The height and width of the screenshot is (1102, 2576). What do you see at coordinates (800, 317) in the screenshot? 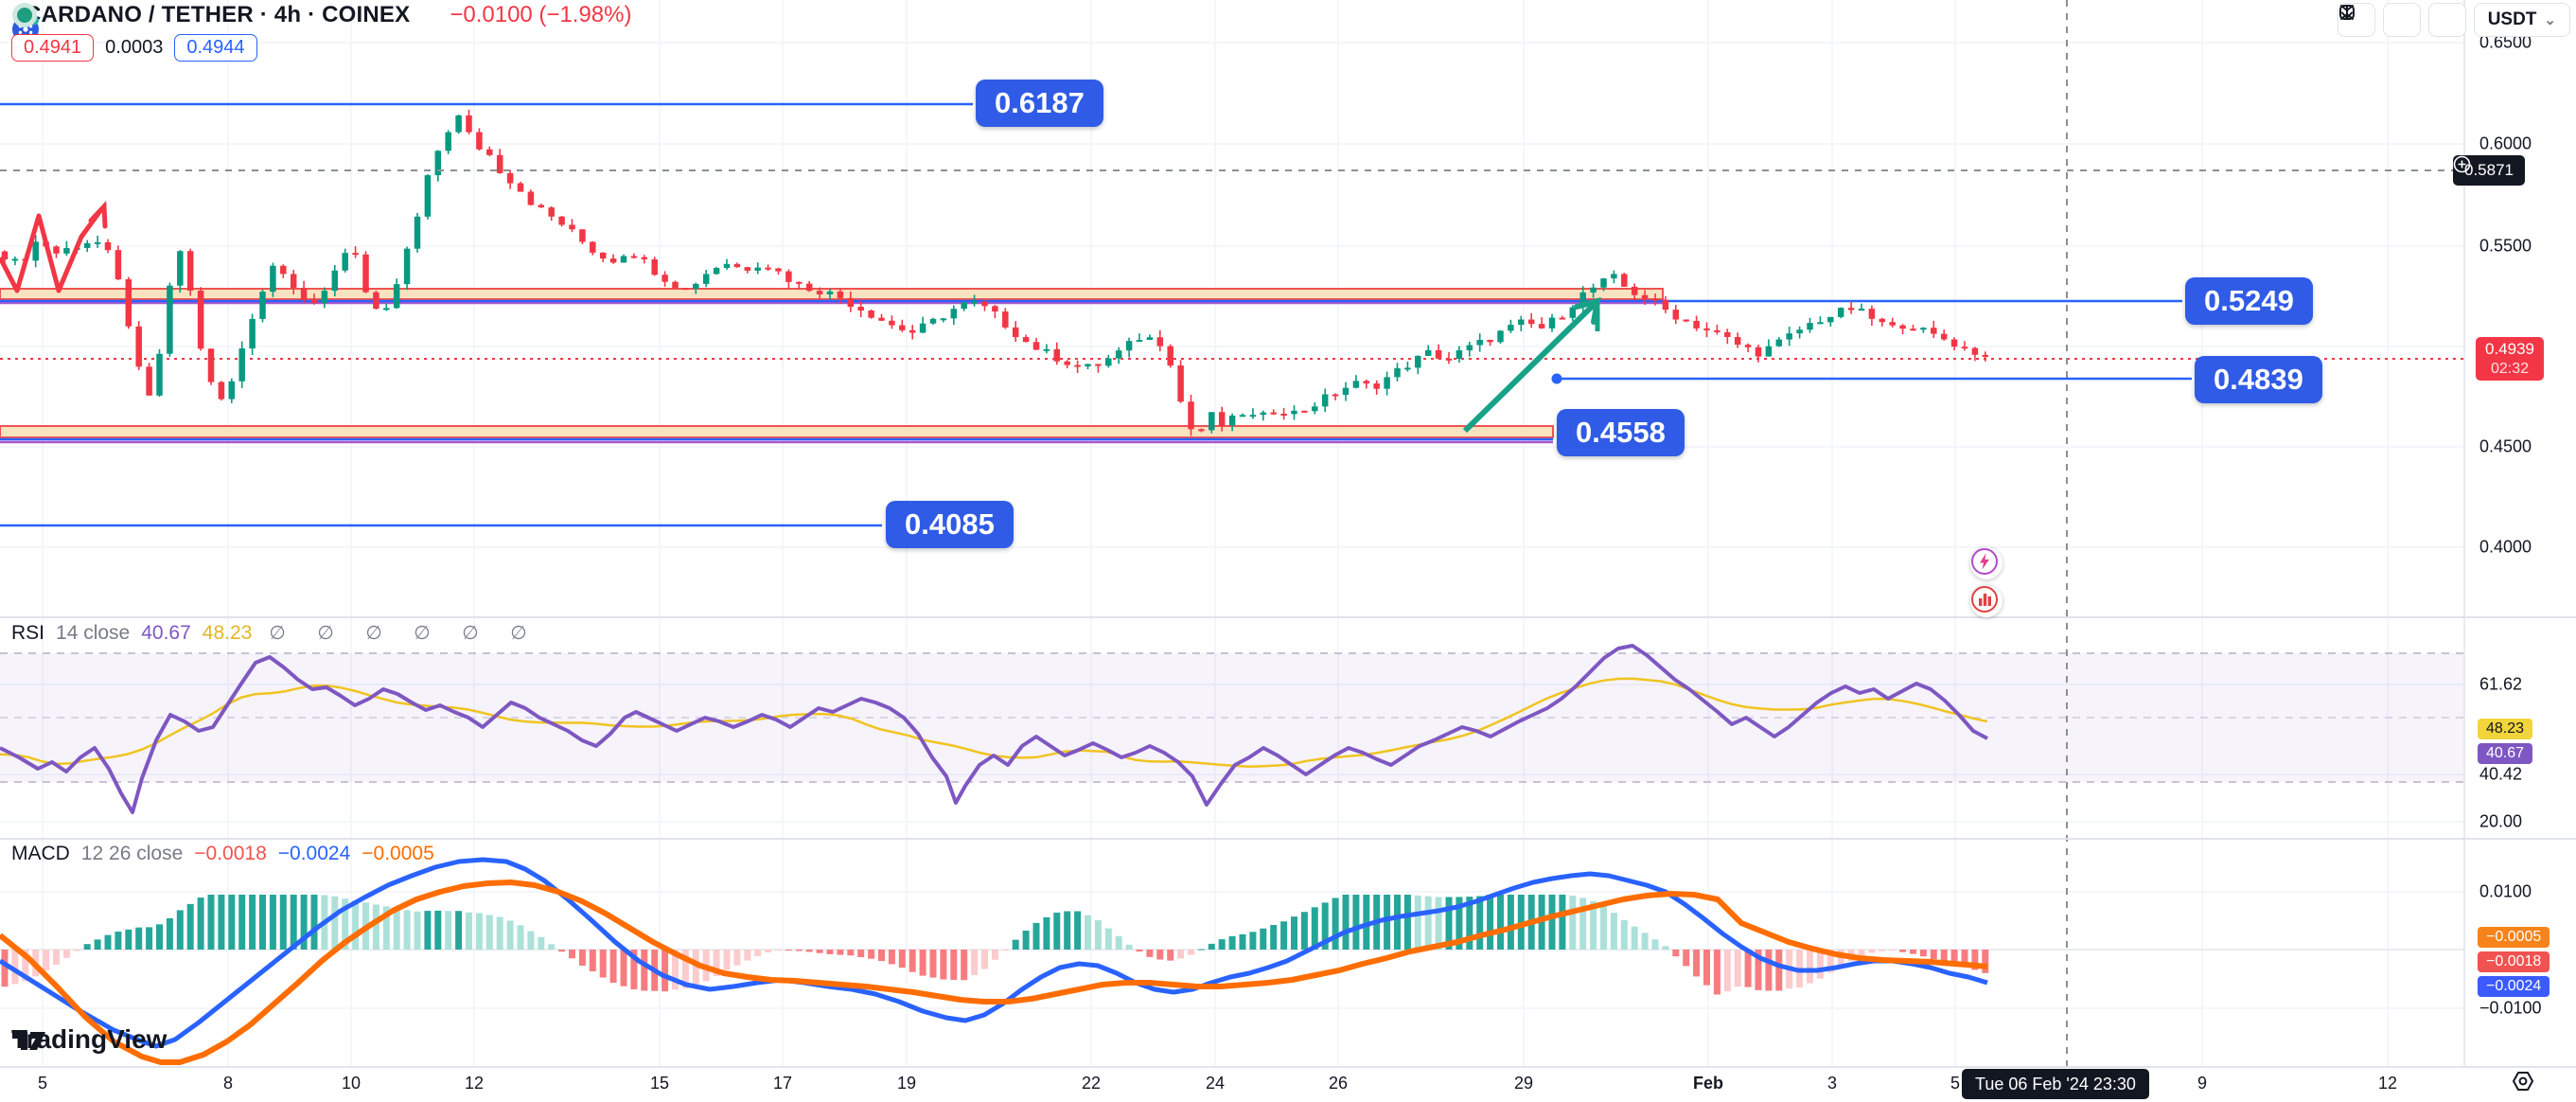
I see `user-drawings` at bounding box center [800, 317].